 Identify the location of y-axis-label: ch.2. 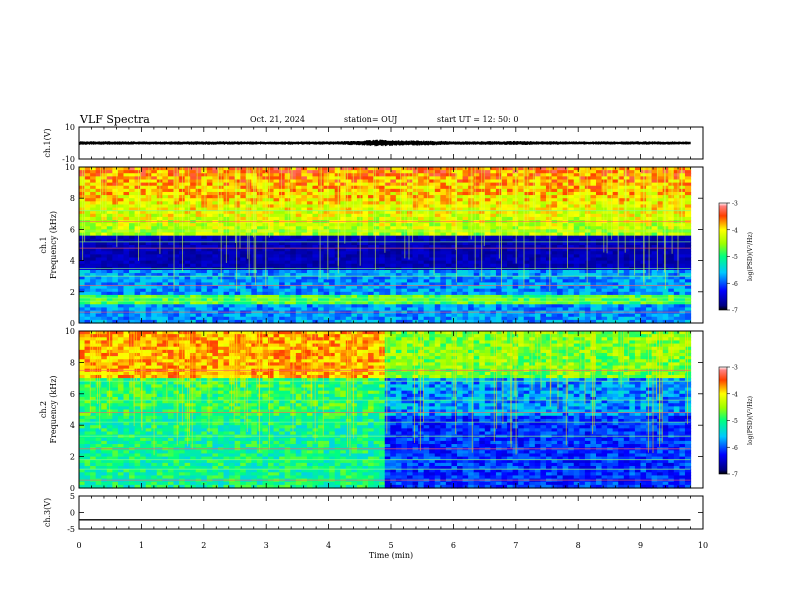
(43, 409).